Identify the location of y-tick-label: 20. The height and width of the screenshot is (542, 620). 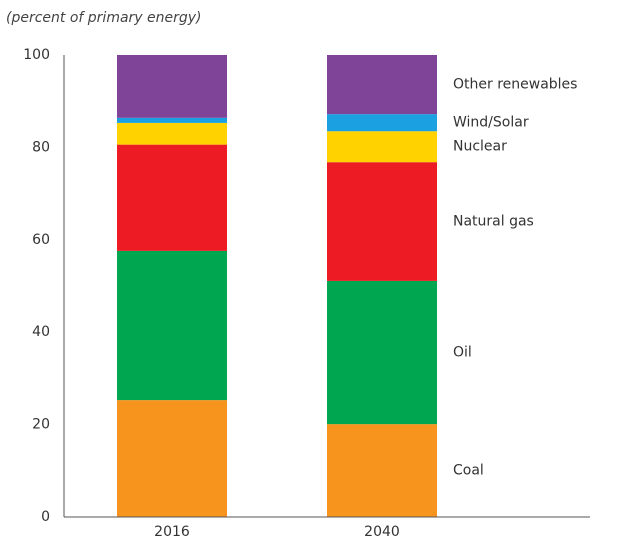
(41, 425).